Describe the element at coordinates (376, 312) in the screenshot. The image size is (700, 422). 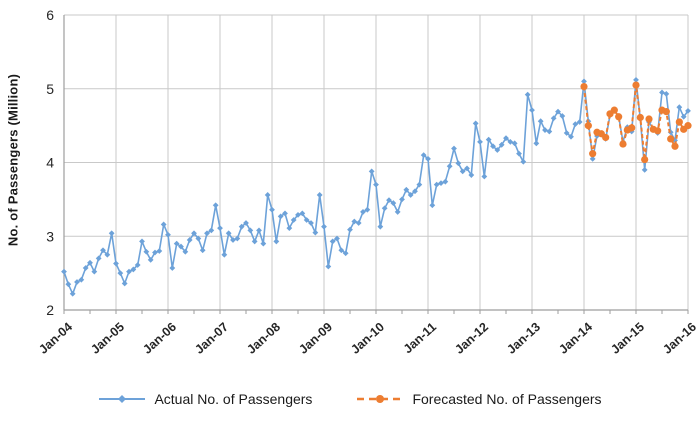
I see `x-tick-marks` at that location.